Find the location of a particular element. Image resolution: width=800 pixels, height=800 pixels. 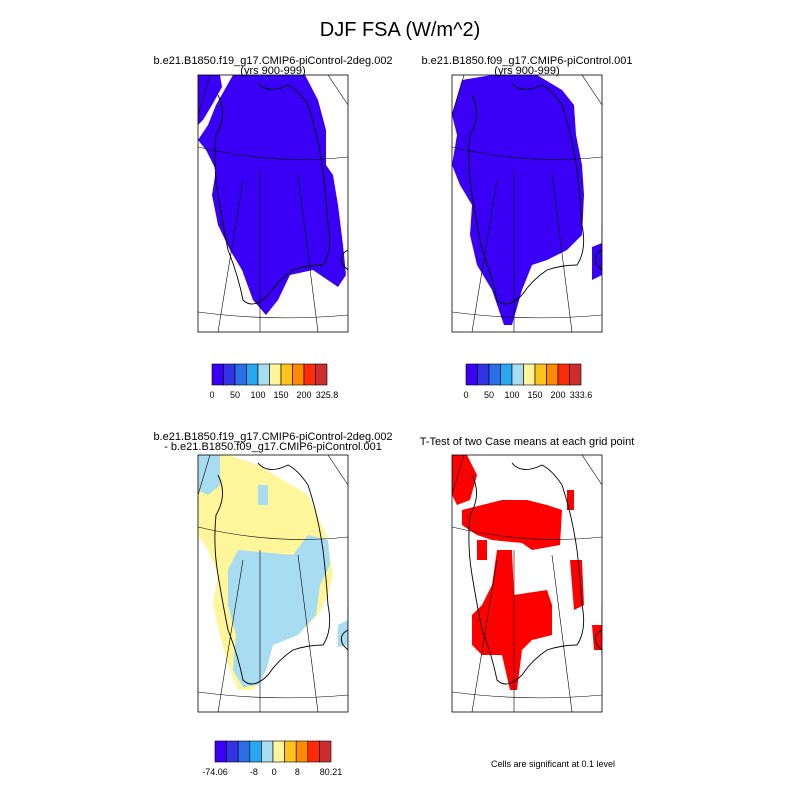

colorbar-label: -8 is located at coordinates (254, 772).